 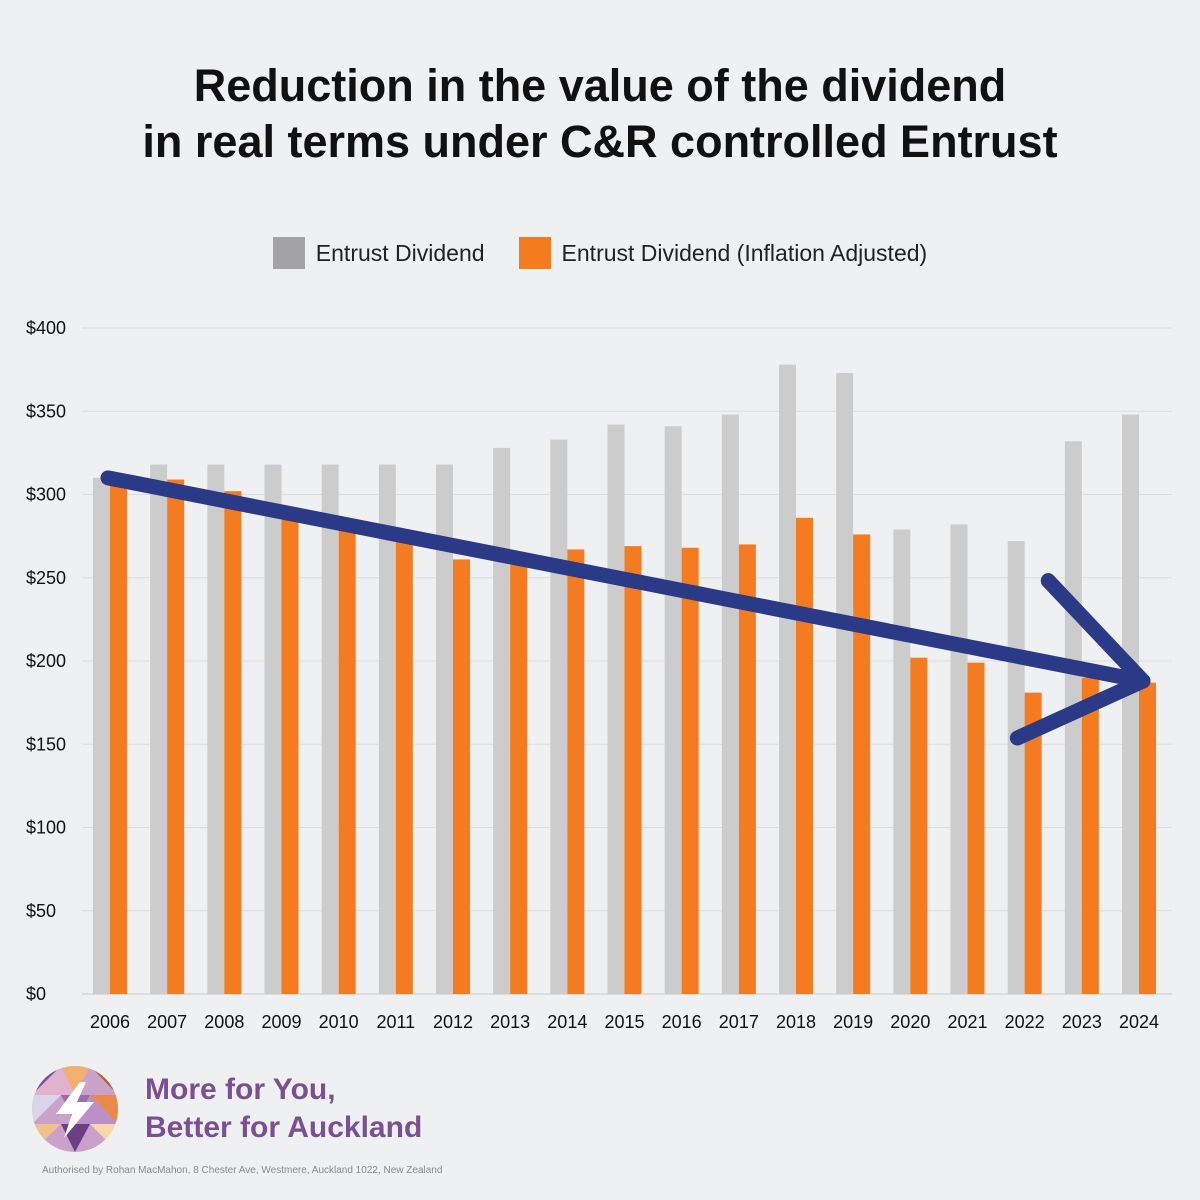 I want to click on y-tick-label: $200, so click(x=46, y=661).